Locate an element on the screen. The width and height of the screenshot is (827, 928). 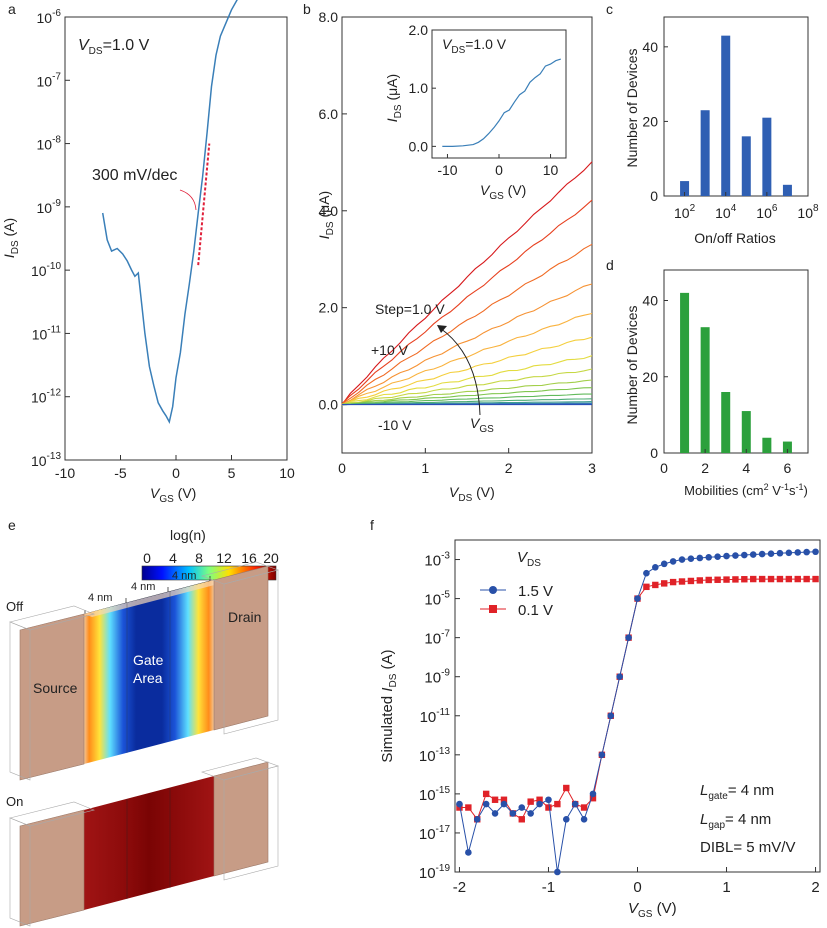
x-tick-label: 3 is located at coordinates (592, 468).